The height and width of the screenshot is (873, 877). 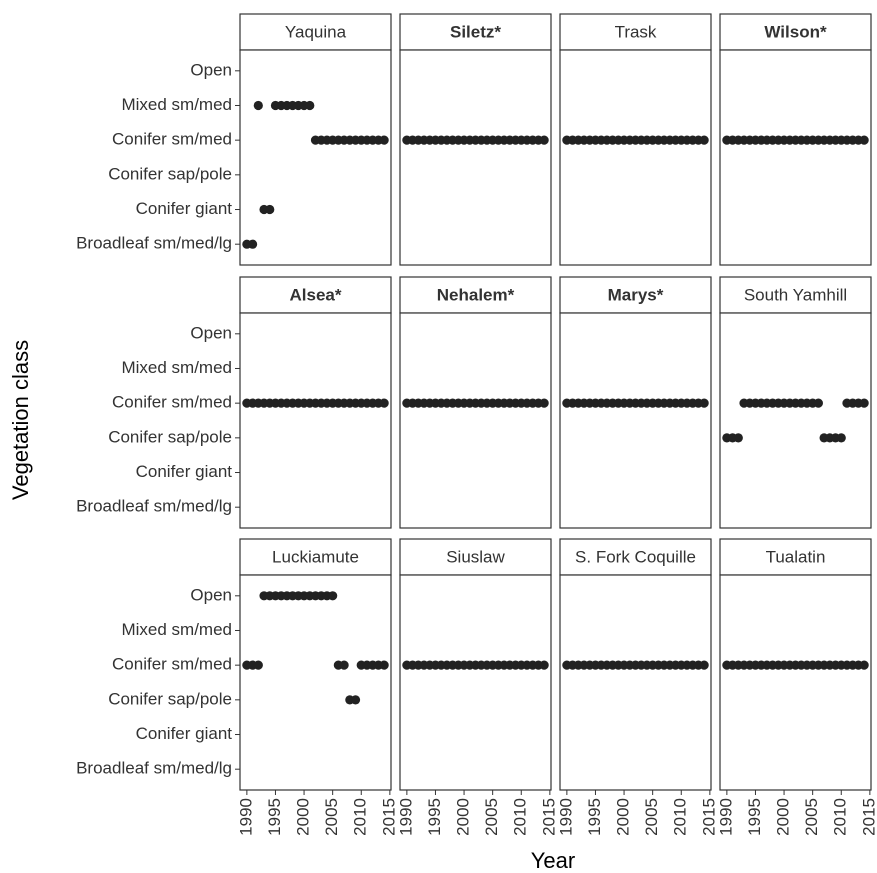 I want to click on panel-title: Marys*, so click(x=636, y=294).